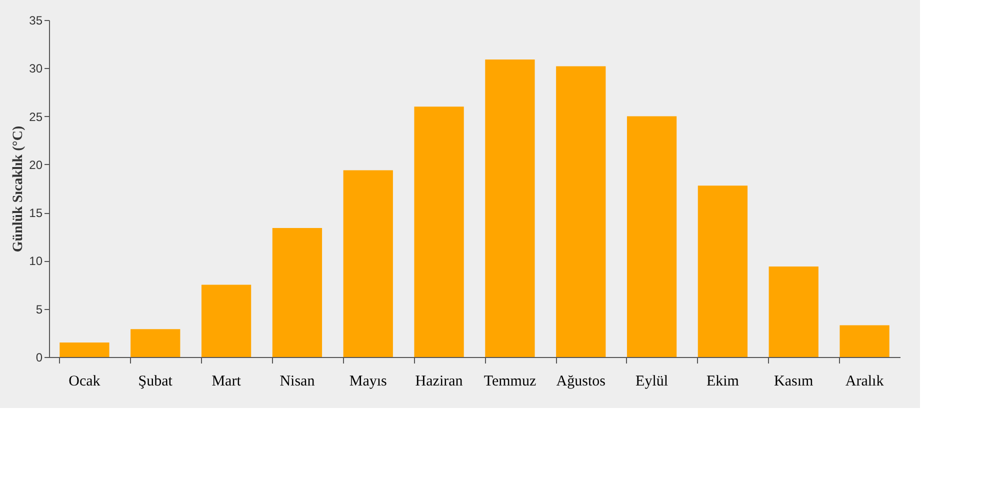 This screenshot has width=987, height=490. What do you see at coordinates (368, 382) in the screenshot?
I see `x-tick-label: Mayıs` at bounding box center [368, 382].